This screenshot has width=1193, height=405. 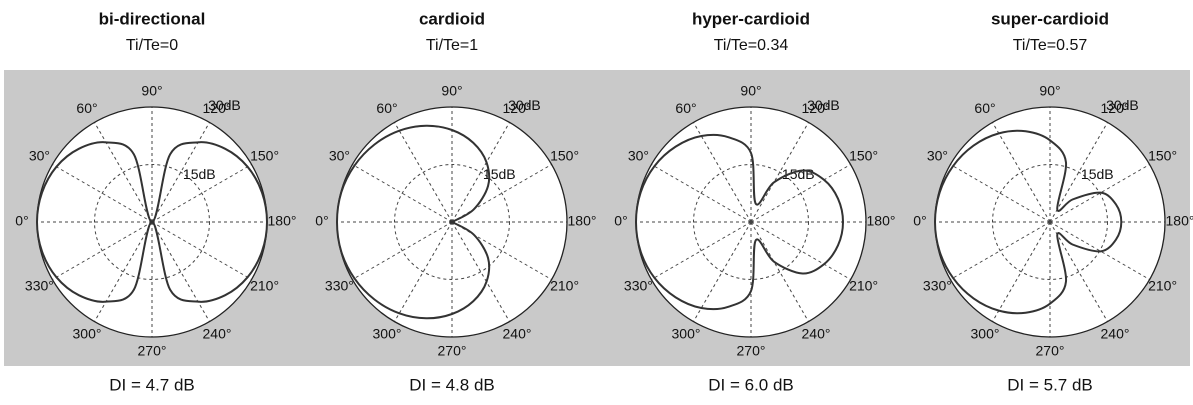 What do you see at coordinates (452, 384) in the screenshot?
I see `directivity-index: DI = 4.8 dB` at bounding box center [452, 384].